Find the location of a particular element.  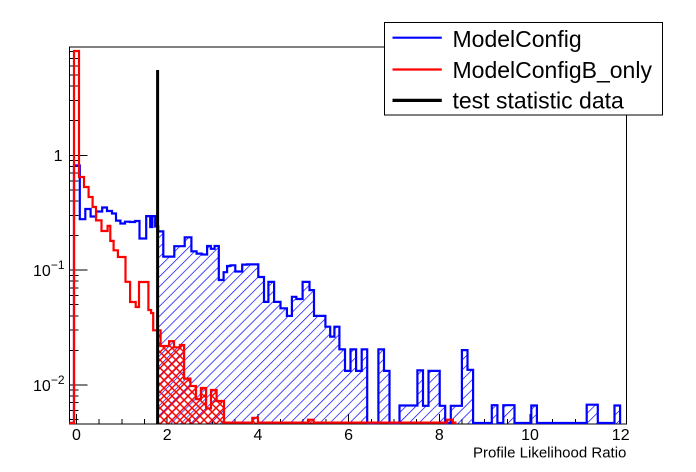

svg-text: 6 is located at coordinates (348, 435).